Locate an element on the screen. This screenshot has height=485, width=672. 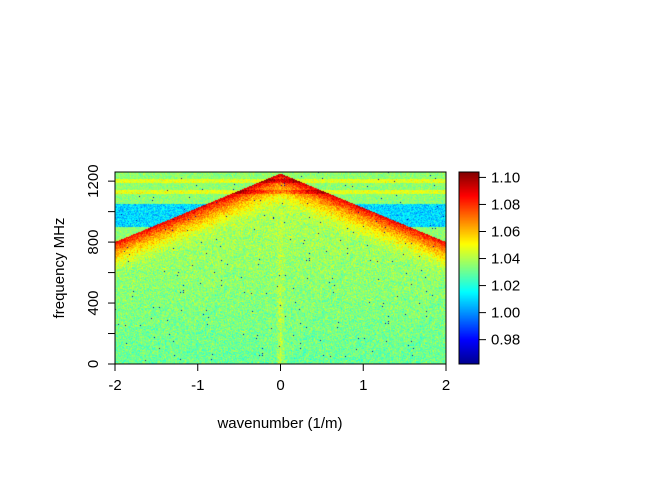
x-axis: -2 -1 0 1 2 is located at coordinates (279, 378).